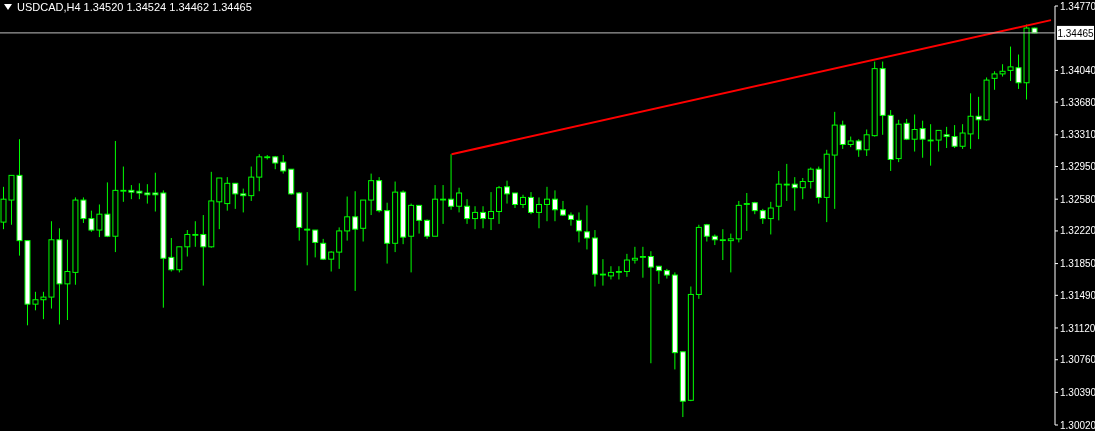 The image size is (1095, 431). What do you see at coordinates (134, 7) in the screenshot?
I see `chart-title: USDCAD,H4 1.34520 1.34524 1.34462 1.34465` at bounding box center [134, 7].